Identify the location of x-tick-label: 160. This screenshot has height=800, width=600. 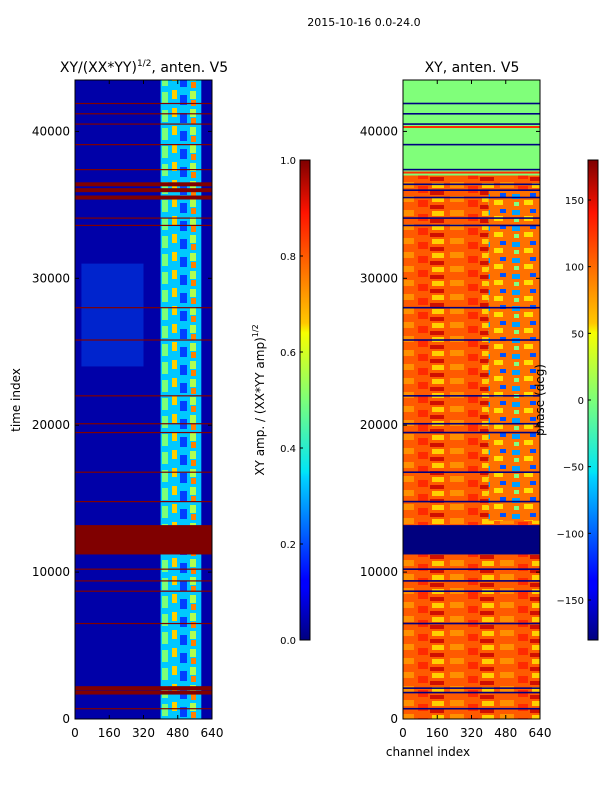
(109, 733).